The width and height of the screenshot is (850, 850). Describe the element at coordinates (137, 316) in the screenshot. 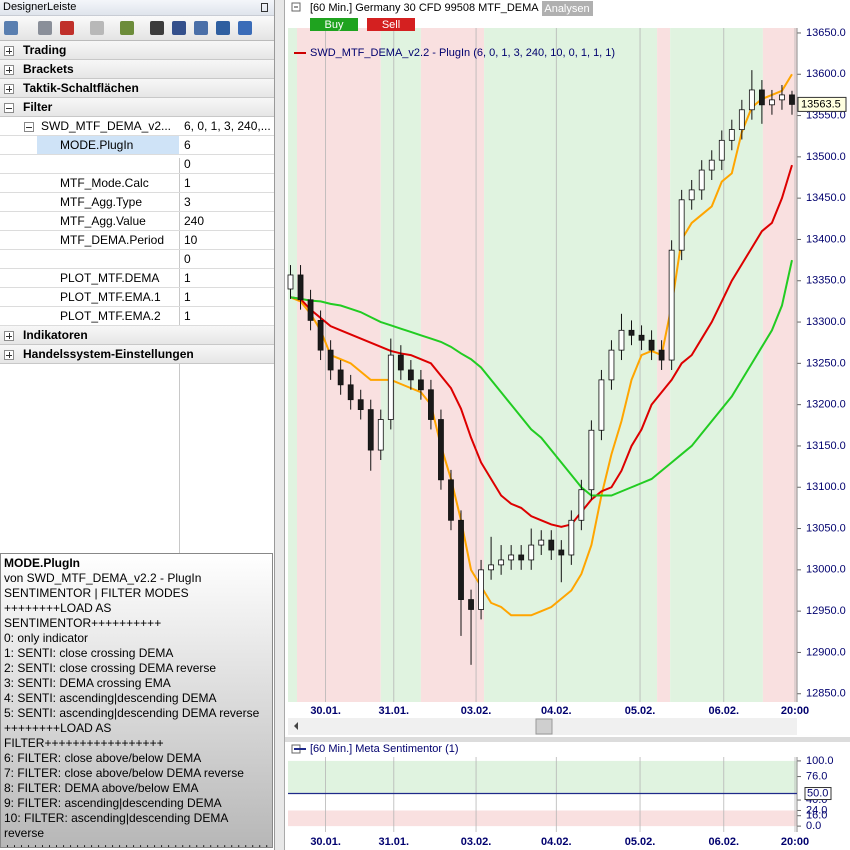

I see `param-row: PLOT_MTF.EMA.2 1` at that location.